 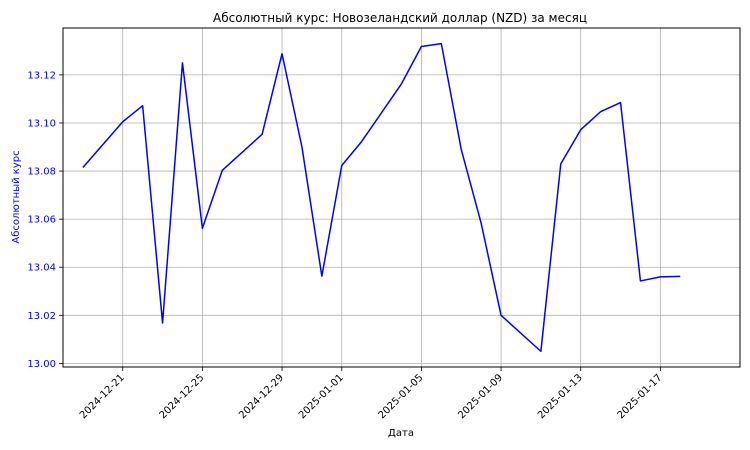 What do you see at coordinates (480, 396) in the screenshot?
I see `x-tick-label: 2025-01-09` at bounding box center [480, 396].